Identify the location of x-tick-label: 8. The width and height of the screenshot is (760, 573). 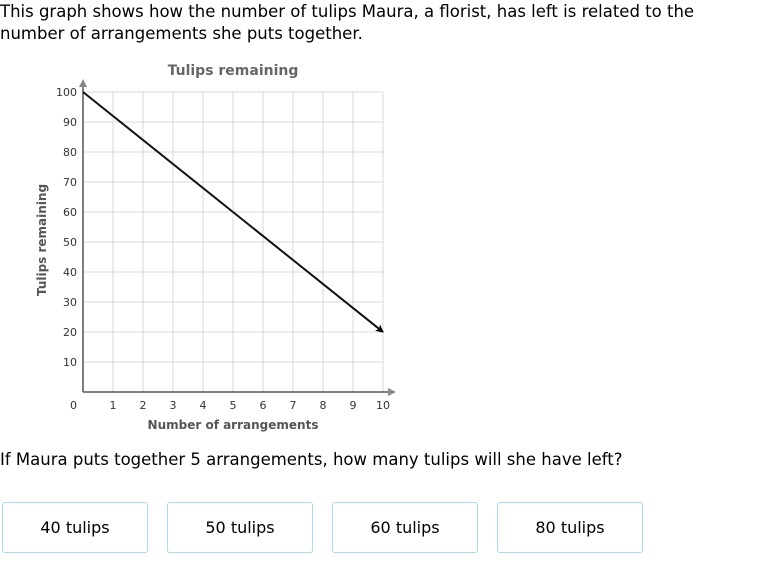
(323, 405).